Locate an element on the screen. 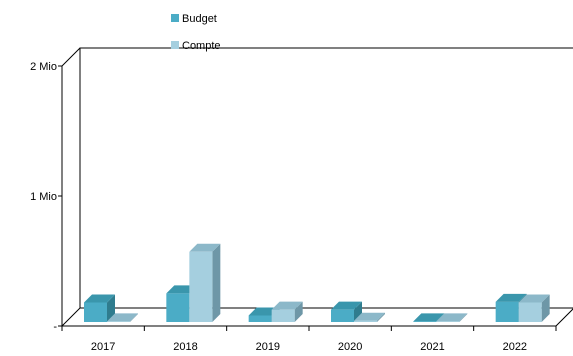 The height and width of the screenshot is (356, 573). legend-label: Budget is located at coordinates (199, 19).